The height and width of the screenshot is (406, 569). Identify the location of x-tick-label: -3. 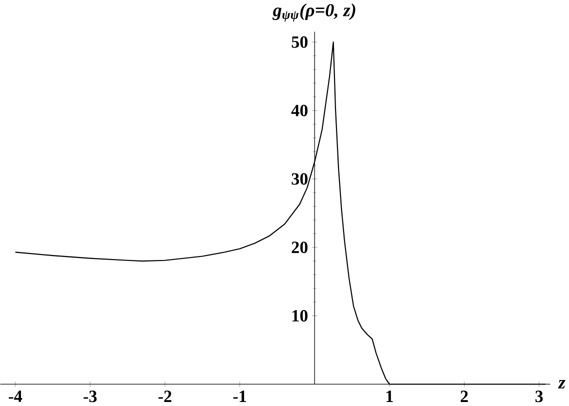
(90, 396).